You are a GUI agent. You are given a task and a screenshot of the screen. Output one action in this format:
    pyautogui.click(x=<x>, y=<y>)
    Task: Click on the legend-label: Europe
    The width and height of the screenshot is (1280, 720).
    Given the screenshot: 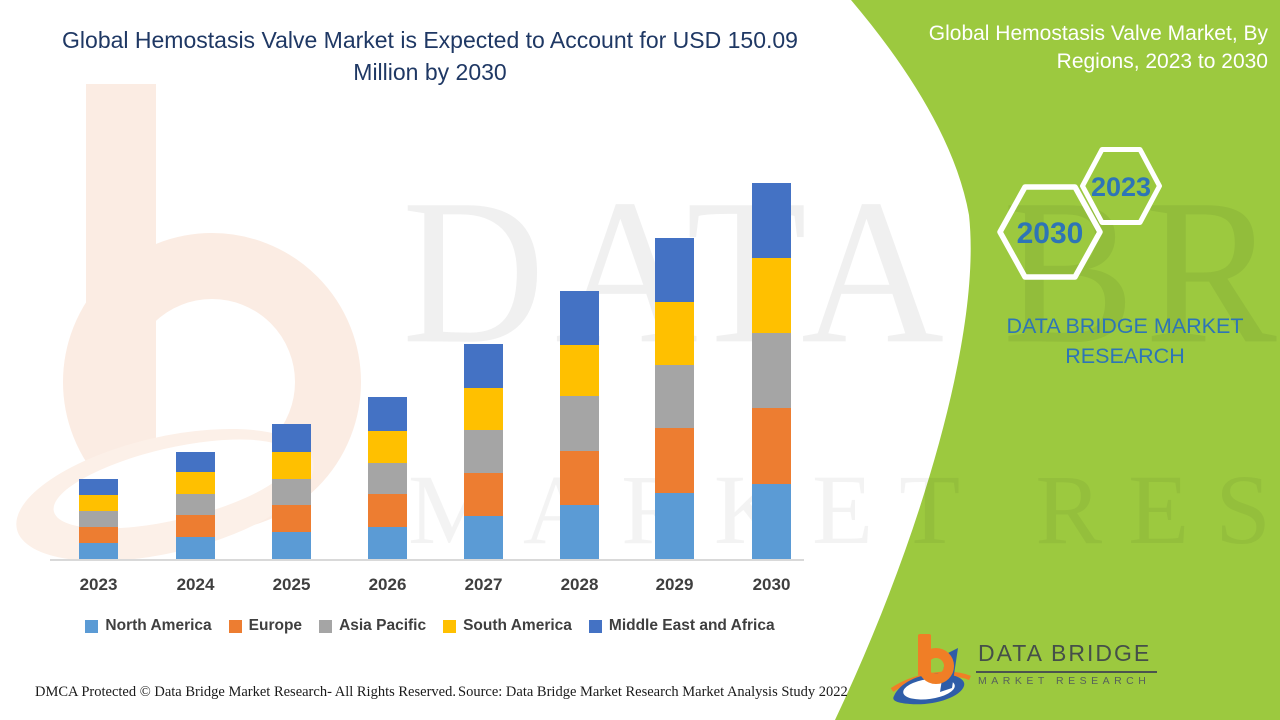 What is the action you would take?
    pyautogui.click(x=275, y=625)
    